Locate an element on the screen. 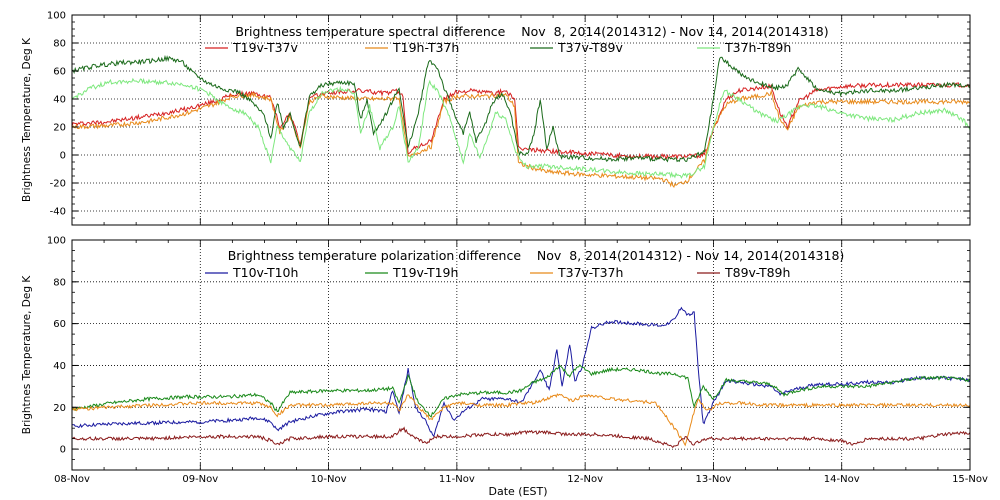  x-tick-label: 13-Nov is located at coordinates (713, 479).